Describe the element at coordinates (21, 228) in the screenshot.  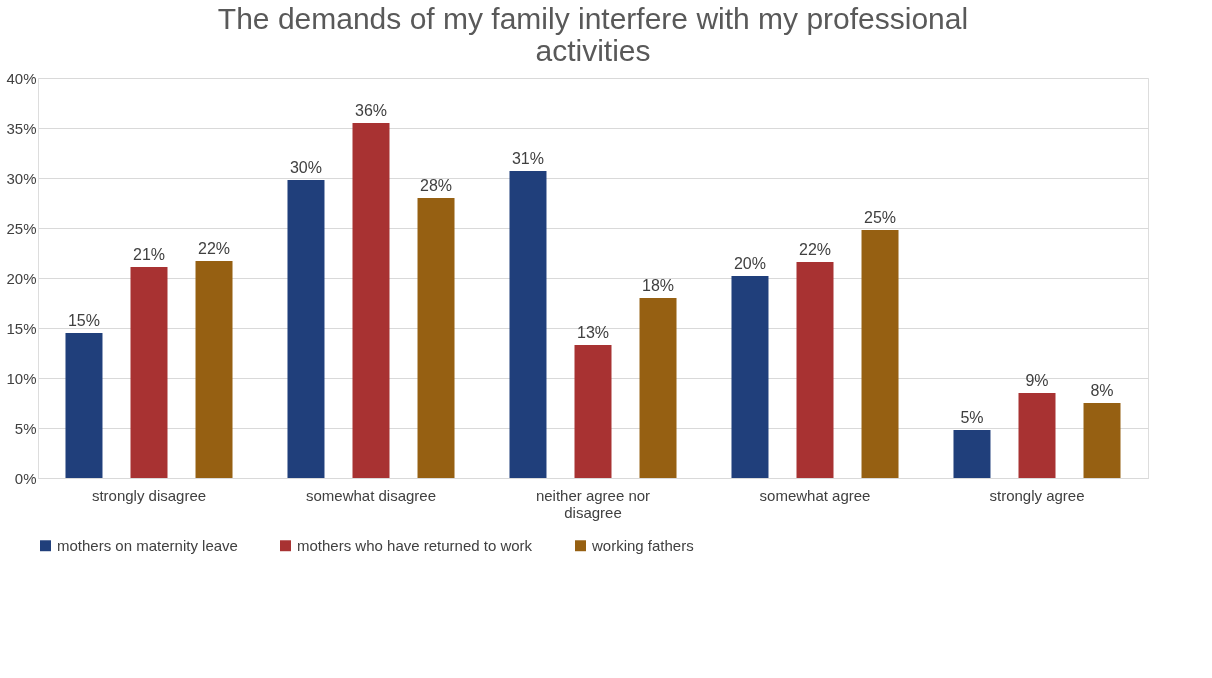
I see `y-tick-label: 25%` at that location.